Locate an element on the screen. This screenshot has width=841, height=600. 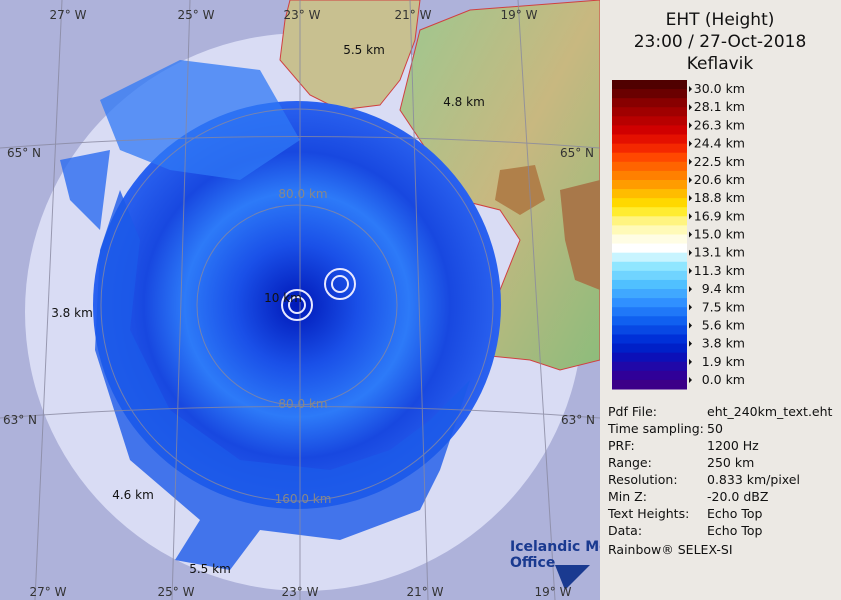
info-key: Pdf File: is located at coordinates (632, 411).